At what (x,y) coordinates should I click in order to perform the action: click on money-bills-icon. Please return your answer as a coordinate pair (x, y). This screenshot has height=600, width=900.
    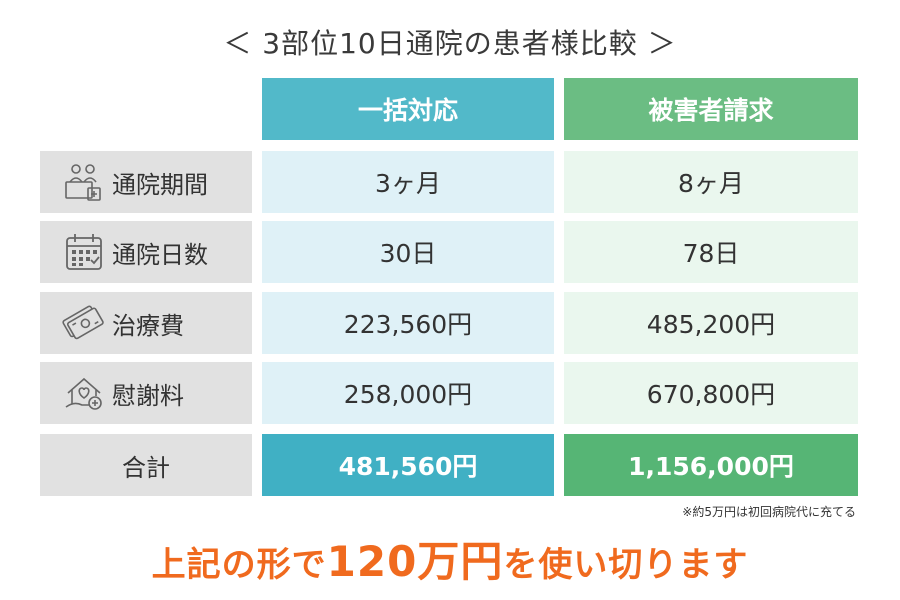
    Looking at the image, I should click on (83, 322).